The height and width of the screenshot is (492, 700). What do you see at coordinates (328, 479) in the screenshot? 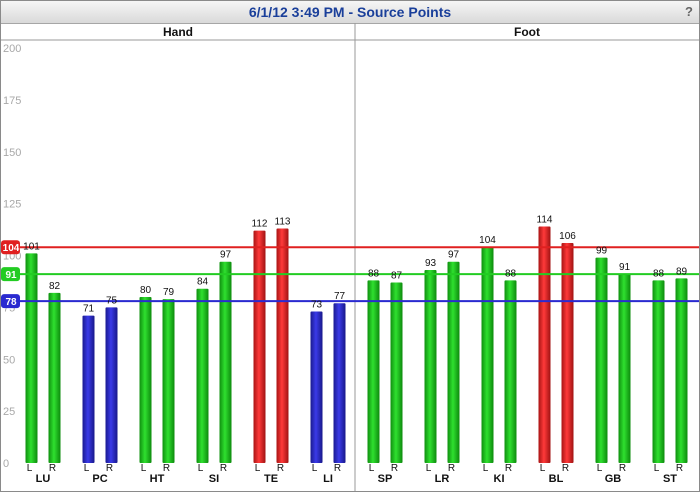
I see `category-label-li: LI` at bounding box center [328, 479].